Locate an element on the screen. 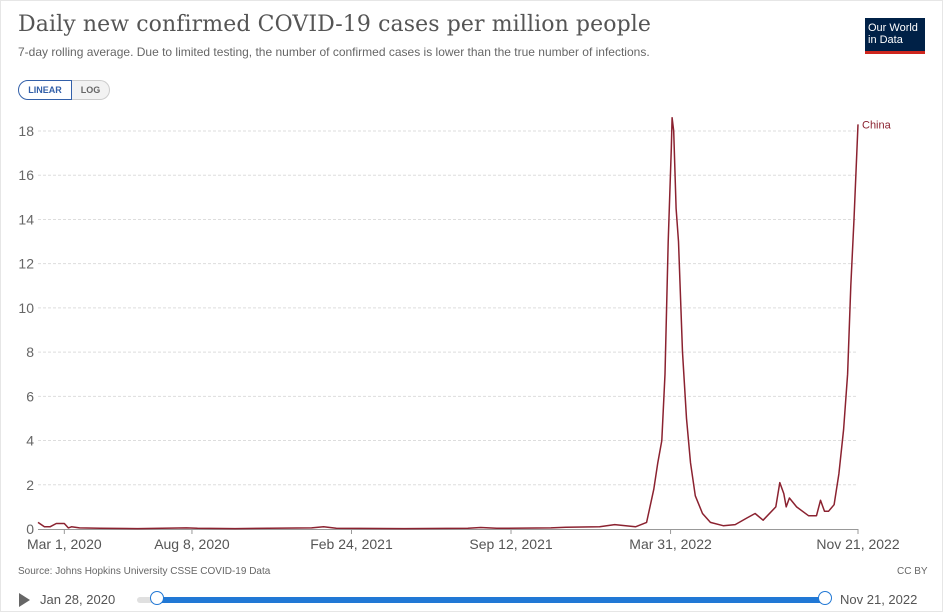 This screenshot has width=943, height=612. play-icon is located at coordinates (24, 600).